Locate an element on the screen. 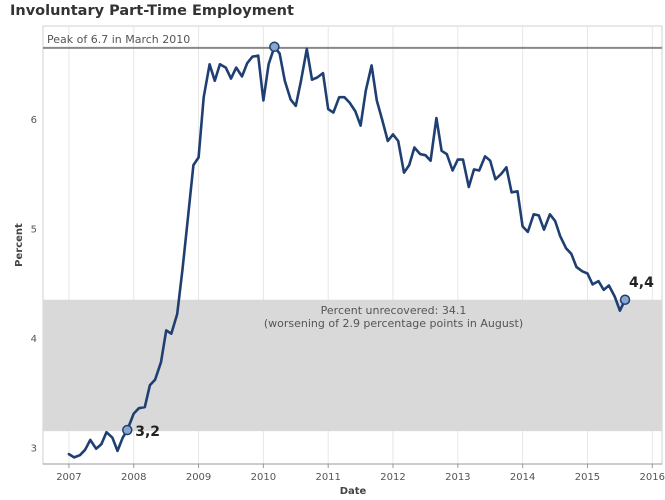 This screenshot has width=665, height=500. peak-reference-label: Peak of 6.7 in March 2010 is located at coordinates (118, 39).